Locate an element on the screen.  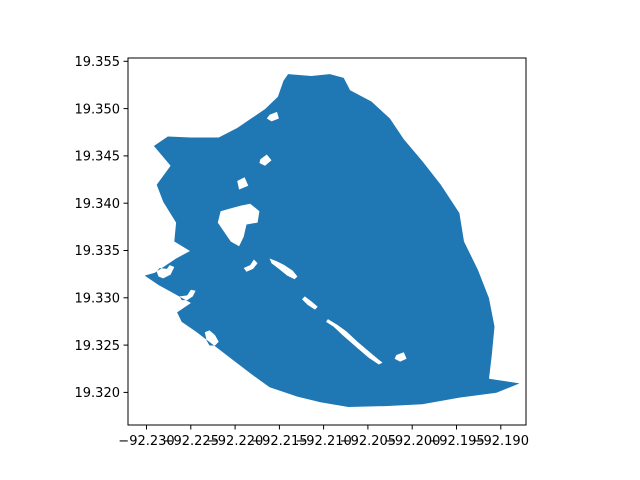
y-tick-label: 19.345 is located at coordinates (98, 157).